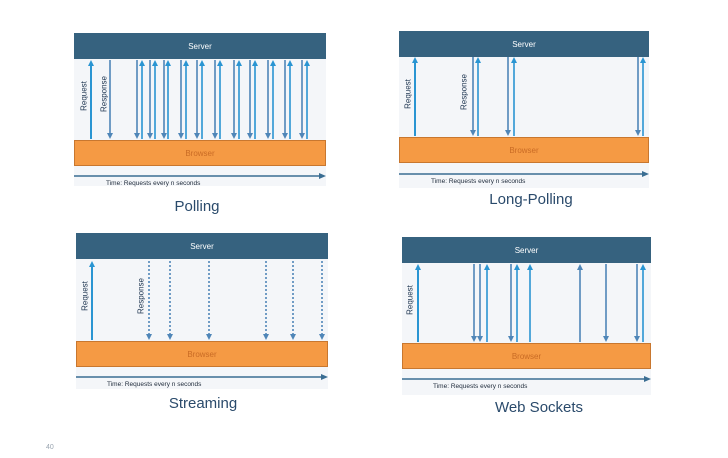 The height and width of the screenshot is (458, 728). Describe the element at coordinates (539, 407) in the screenshot. I see `panel-title: Web Sockets` at that location.